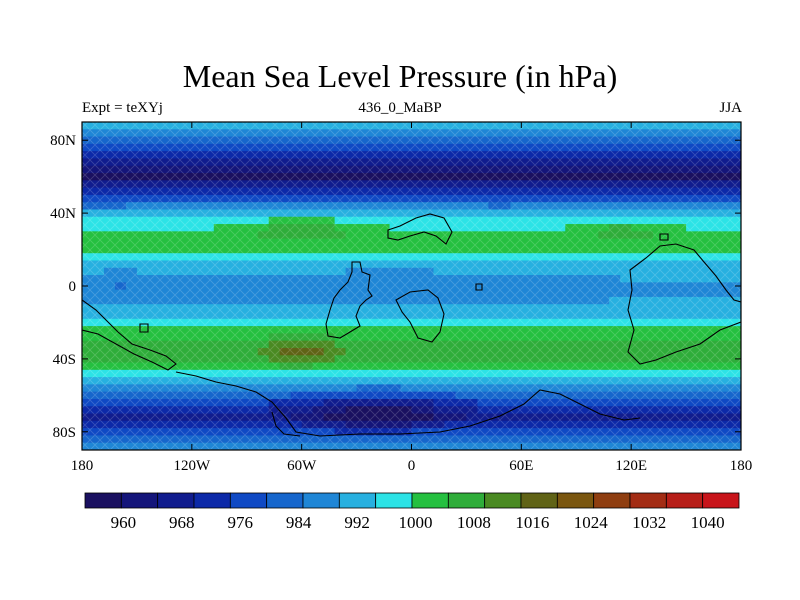 This screenshot has height=600, width=800. What do you see at coordinates (416, 522) in the screenshot?
I see `colorbar-label: 1000` at bounding box center [416, 522].